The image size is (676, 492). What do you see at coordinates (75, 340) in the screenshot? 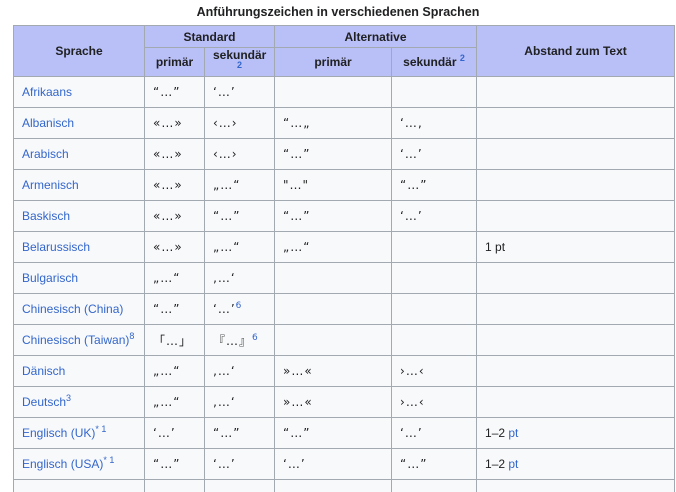
I see `language-link: Chinesisch (Taiwan)` at bounding box center [75, 340].